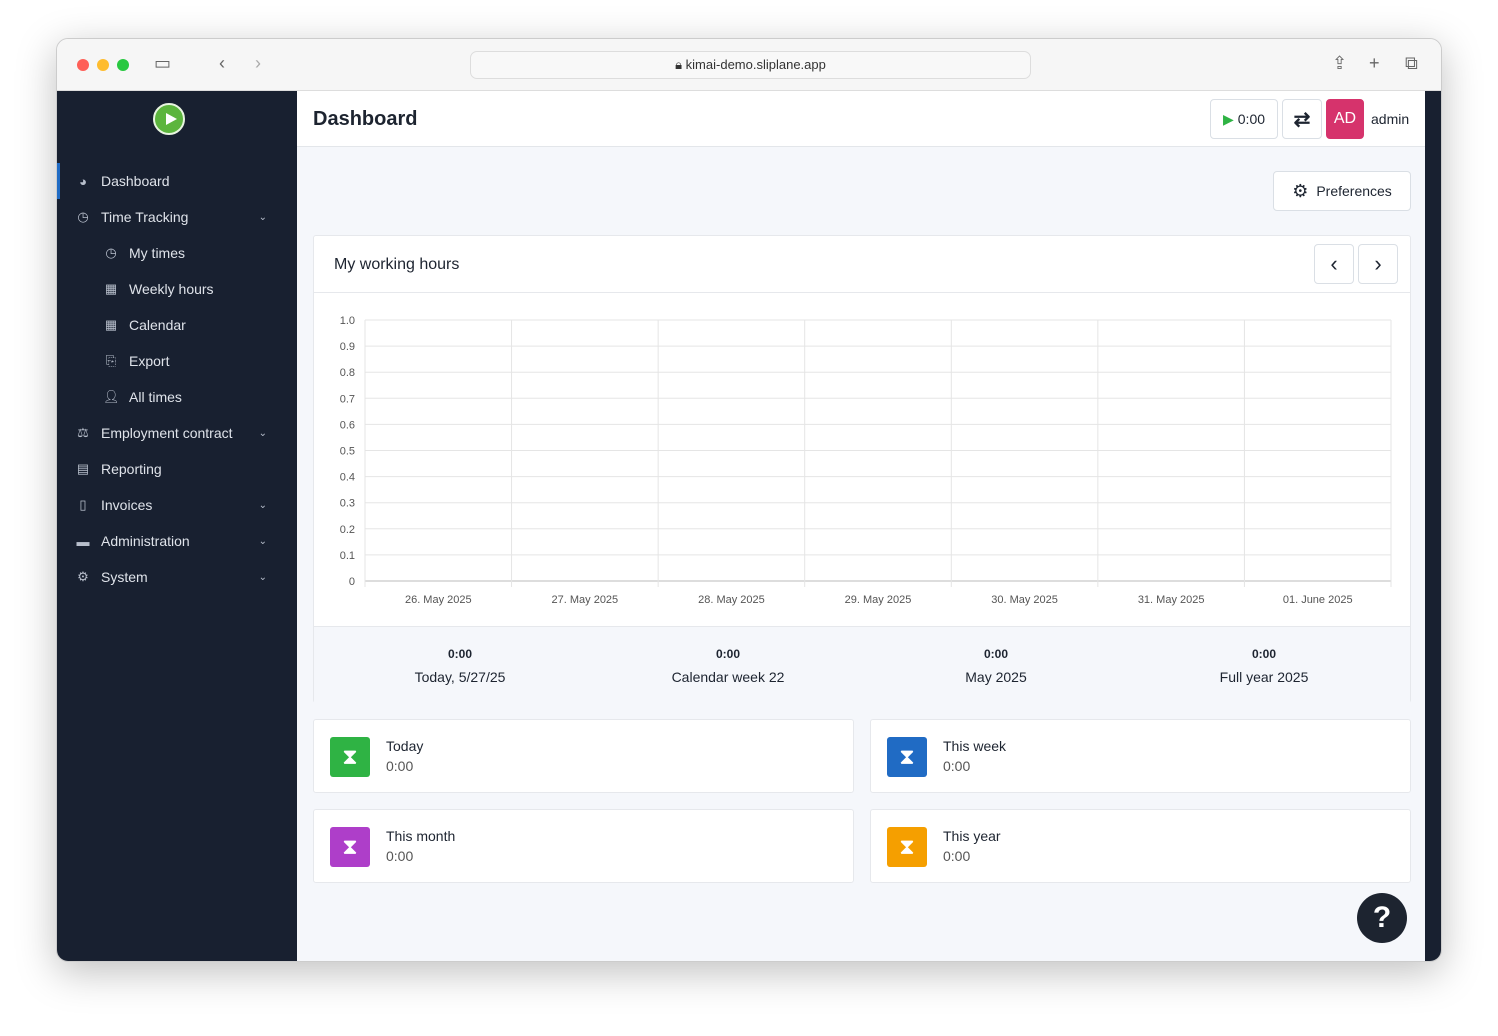  I want to click on page-title: Dashboard, so click(365, 119).